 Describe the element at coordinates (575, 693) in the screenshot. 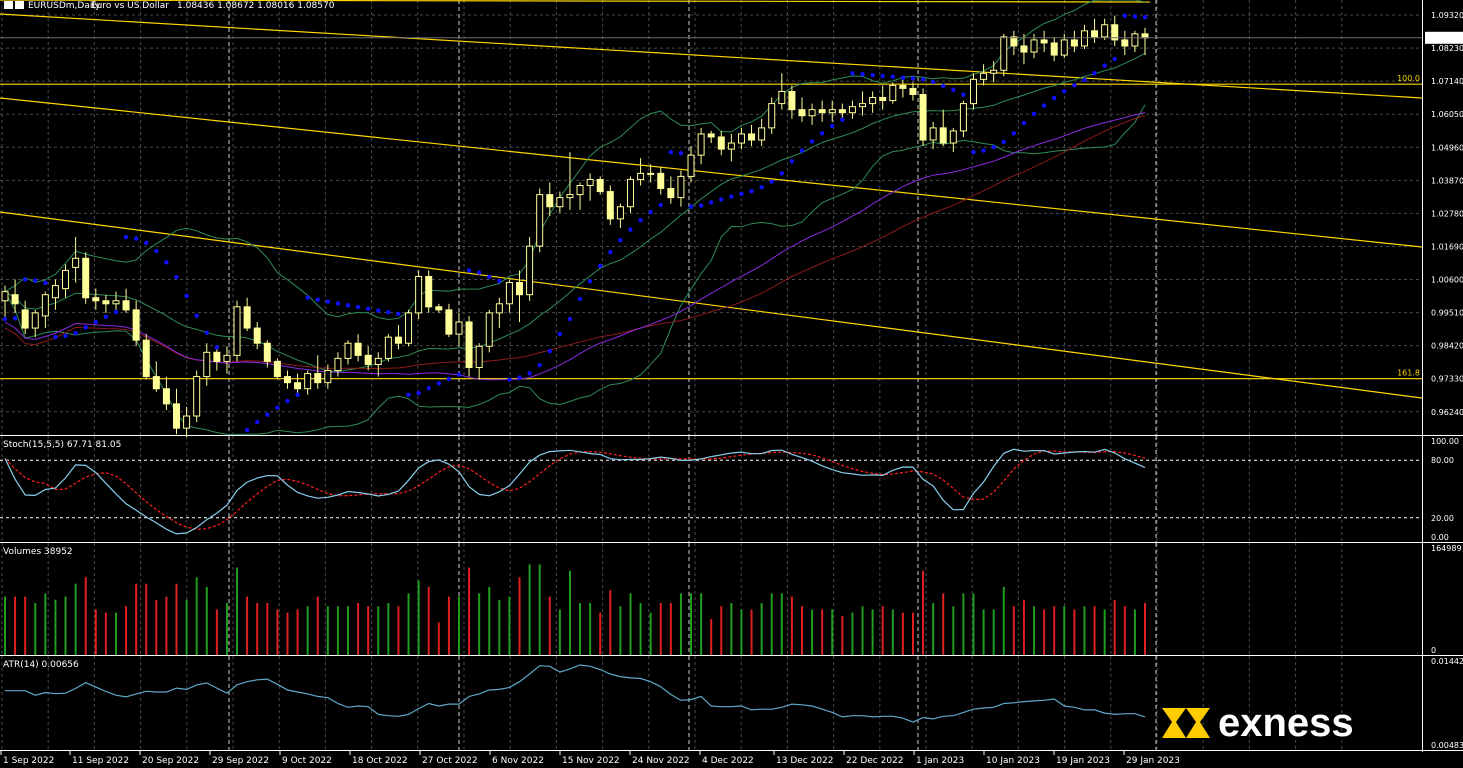

I see `atr-line` at that location.